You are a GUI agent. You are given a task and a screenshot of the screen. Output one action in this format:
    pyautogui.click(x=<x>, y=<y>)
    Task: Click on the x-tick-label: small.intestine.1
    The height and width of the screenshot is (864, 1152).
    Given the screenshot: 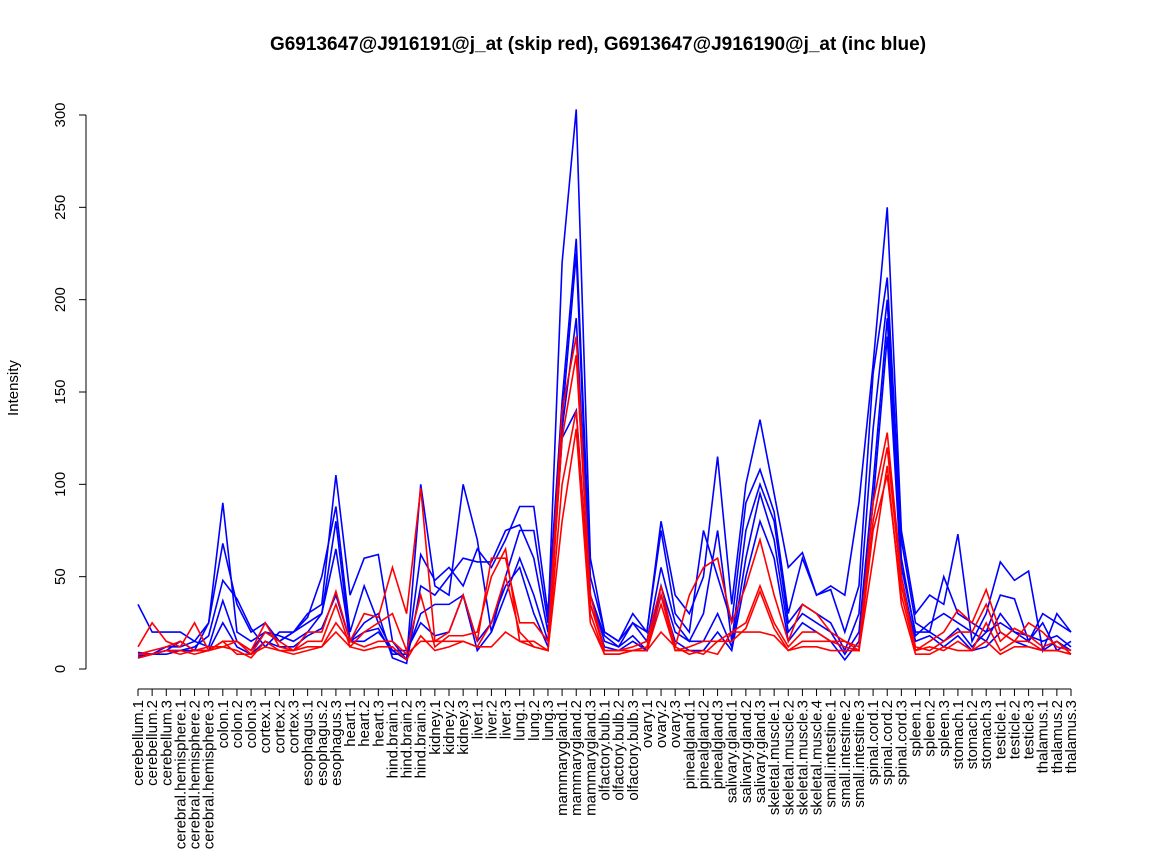 What is the action you would take?
    pyautogui.click(x=831, y=754)
    